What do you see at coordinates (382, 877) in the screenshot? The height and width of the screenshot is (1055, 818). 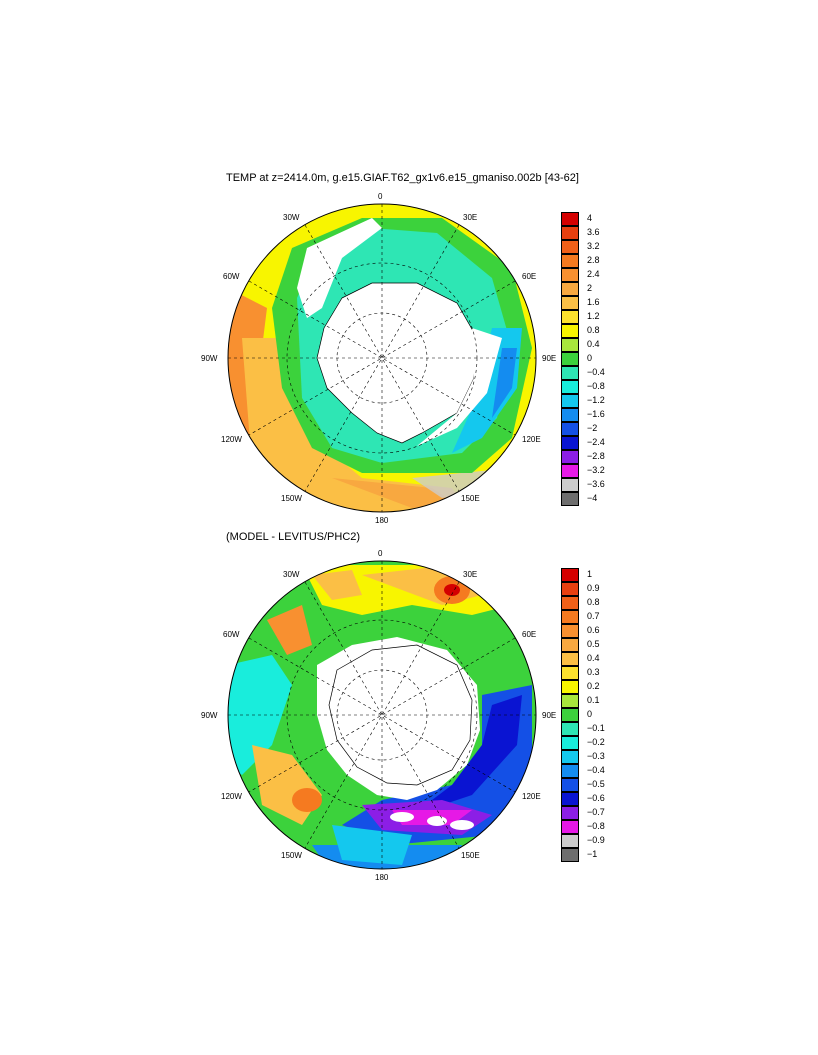 I see `panel-2-lon-label: 180` at bounding box center [382, 877].